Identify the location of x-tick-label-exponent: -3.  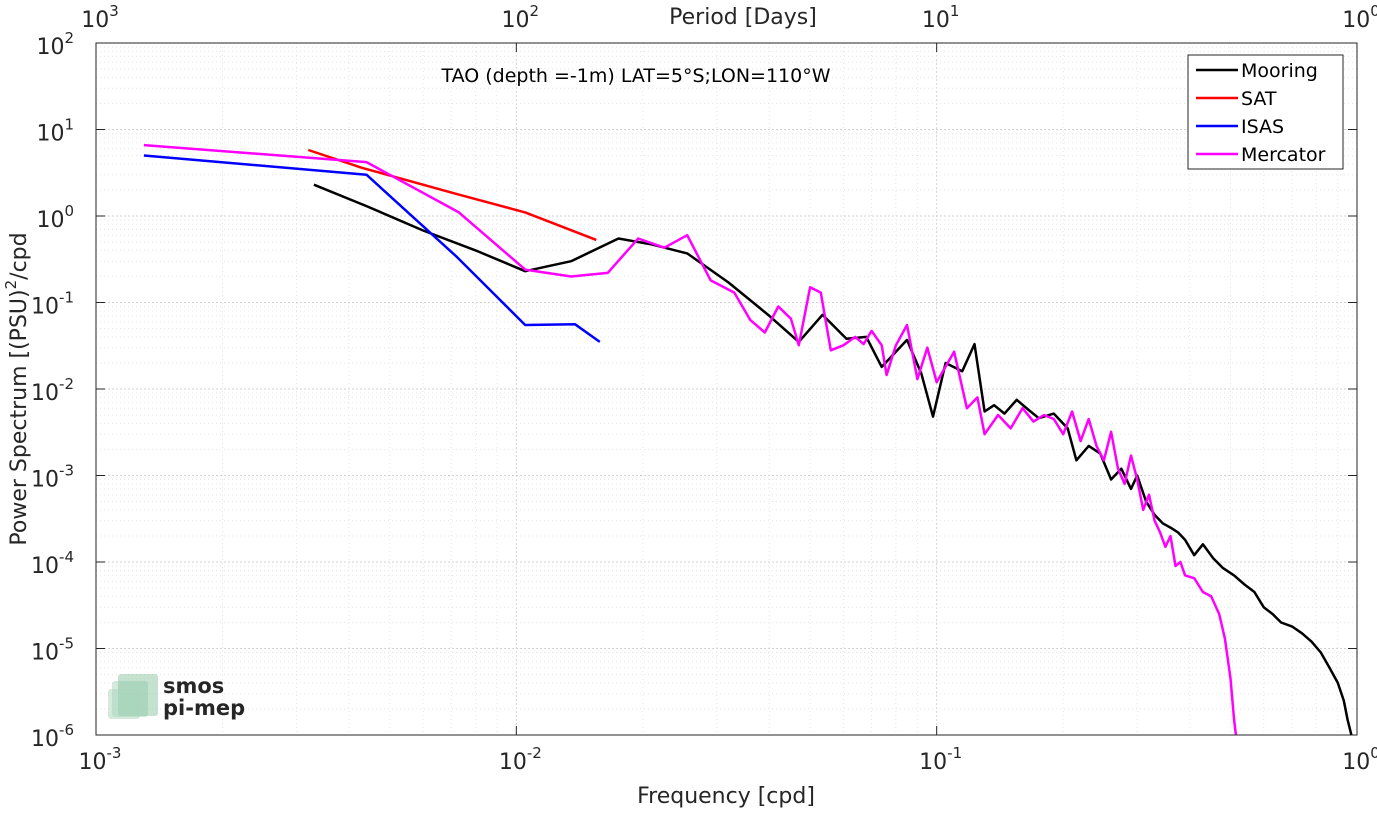
(114, 753).